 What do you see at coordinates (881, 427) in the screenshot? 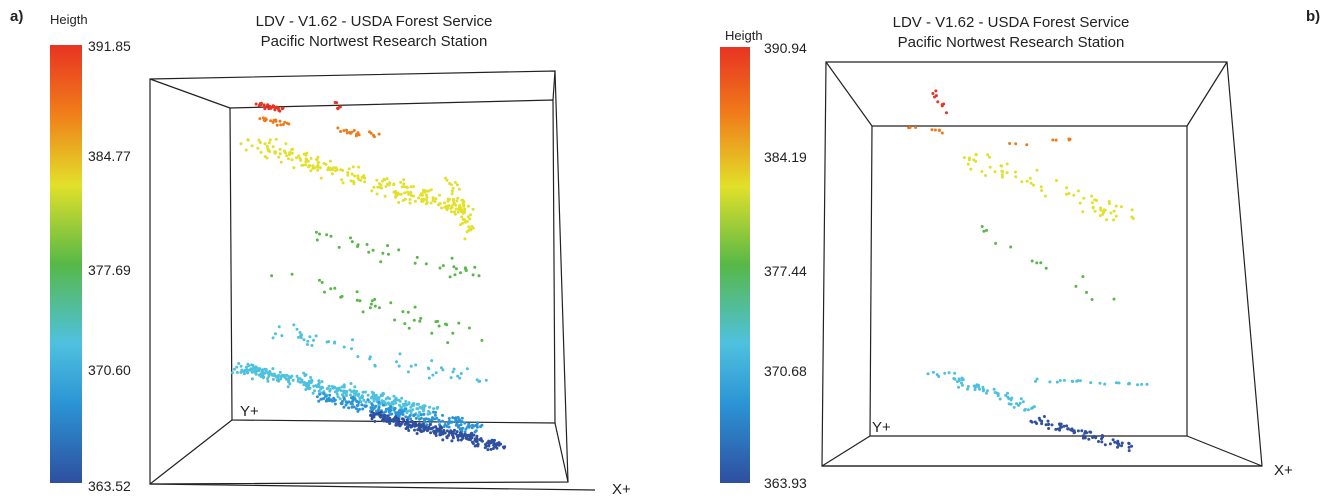
I see `y-axis-label: Y+` at bounding box center [881, 427].